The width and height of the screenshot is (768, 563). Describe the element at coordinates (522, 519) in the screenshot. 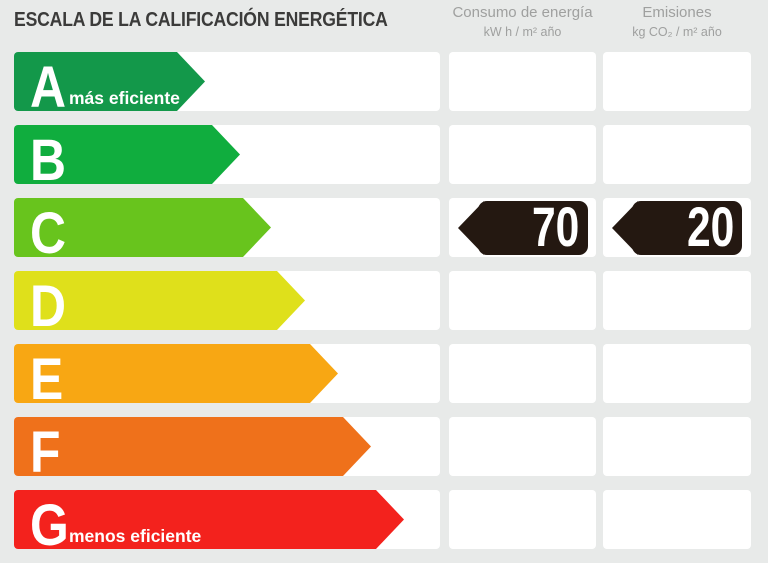

I see `consumption-cell-g` at that location.